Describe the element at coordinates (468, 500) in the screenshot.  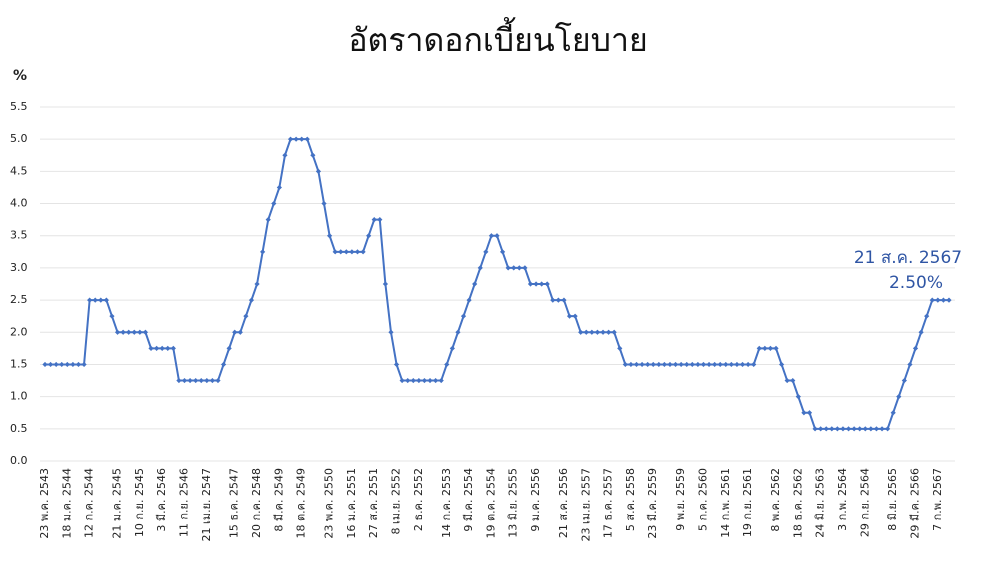
I see `x-tick-label: 9 มี.ค. 2554` at that location.